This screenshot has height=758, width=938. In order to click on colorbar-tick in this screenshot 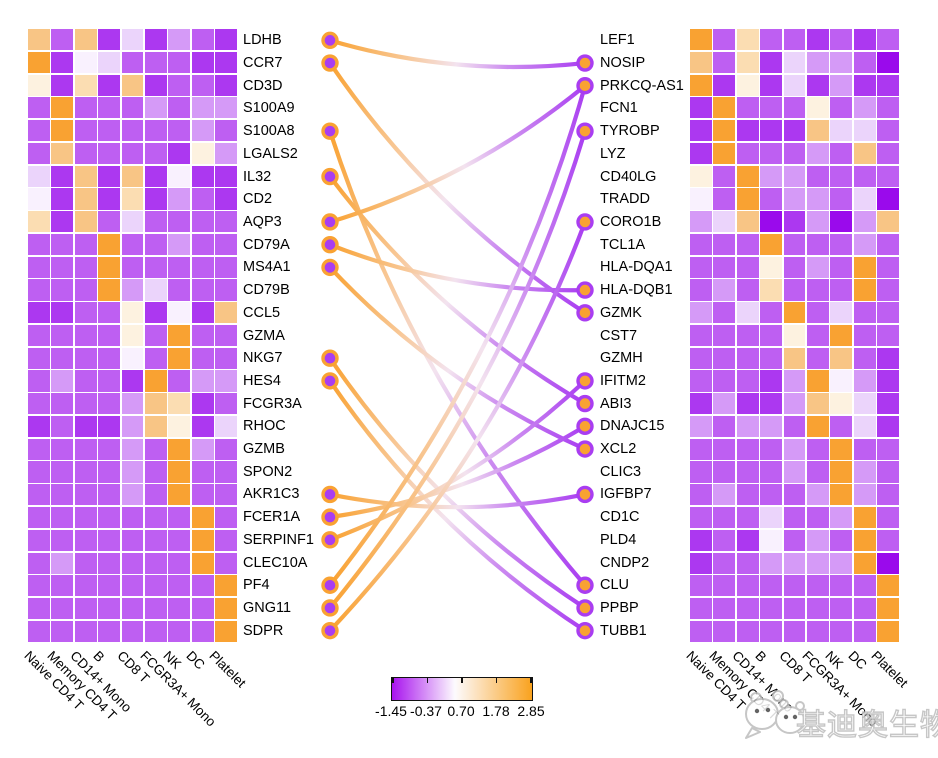, I will do `click(393, 680)`.